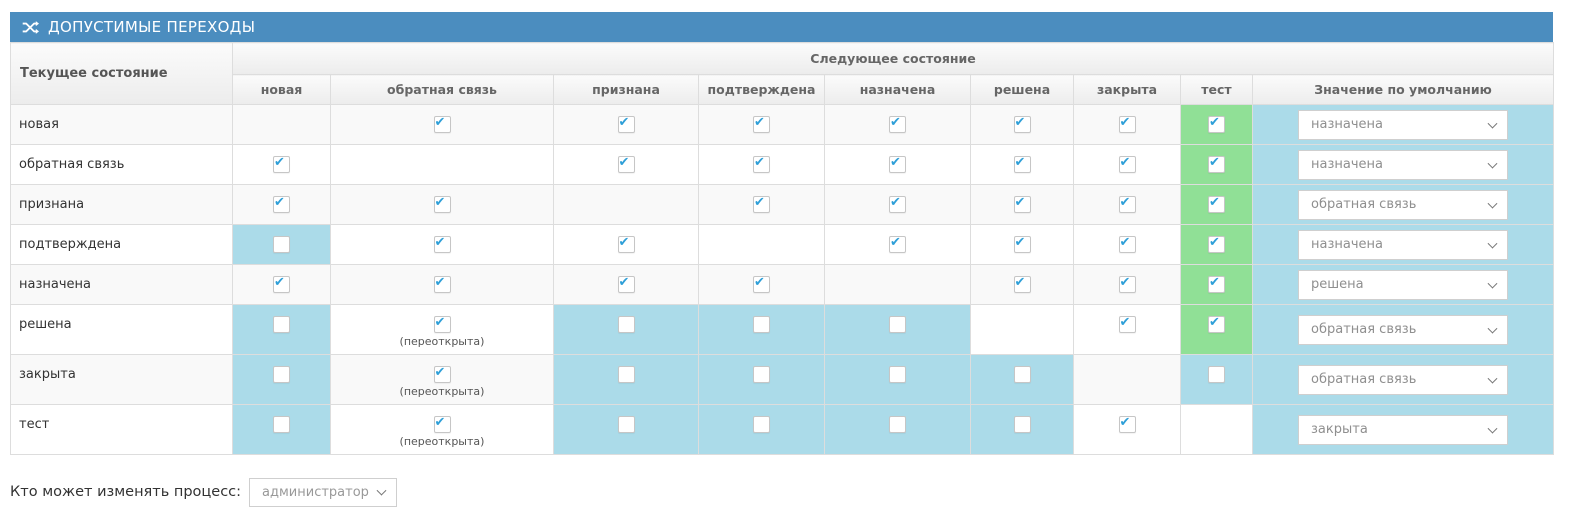 The width and height of the screenshot is (1595, 528). What do you see at coordinates (1403, 284) in the screenshot?
I see `default-transition-select: решена` at bounding box center [1403, 284].